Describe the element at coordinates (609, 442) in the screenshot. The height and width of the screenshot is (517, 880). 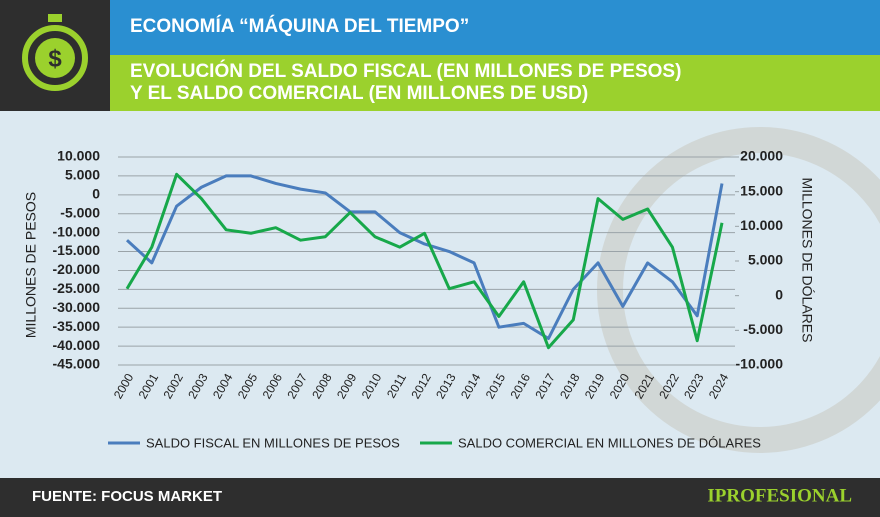
I see `legend-label: SALDO COMERCIAL EN MILLONES DE DÓLARES` at that location.